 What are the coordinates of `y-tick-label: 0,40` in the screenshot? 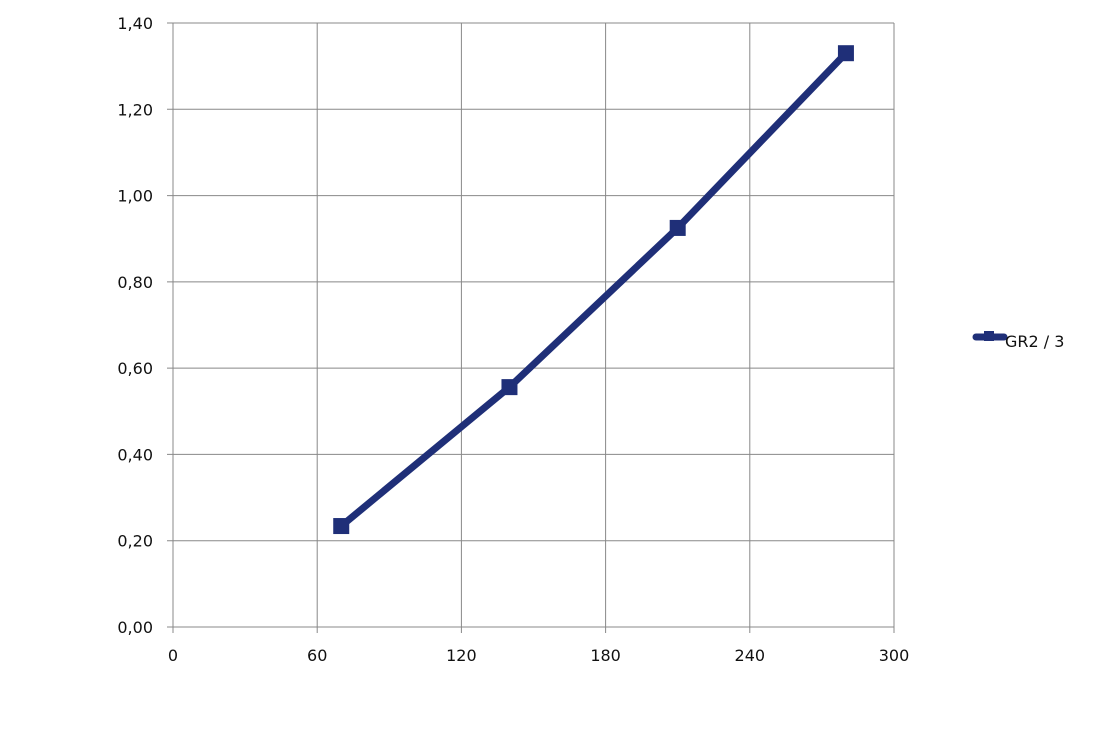 It's located at (135, 454).